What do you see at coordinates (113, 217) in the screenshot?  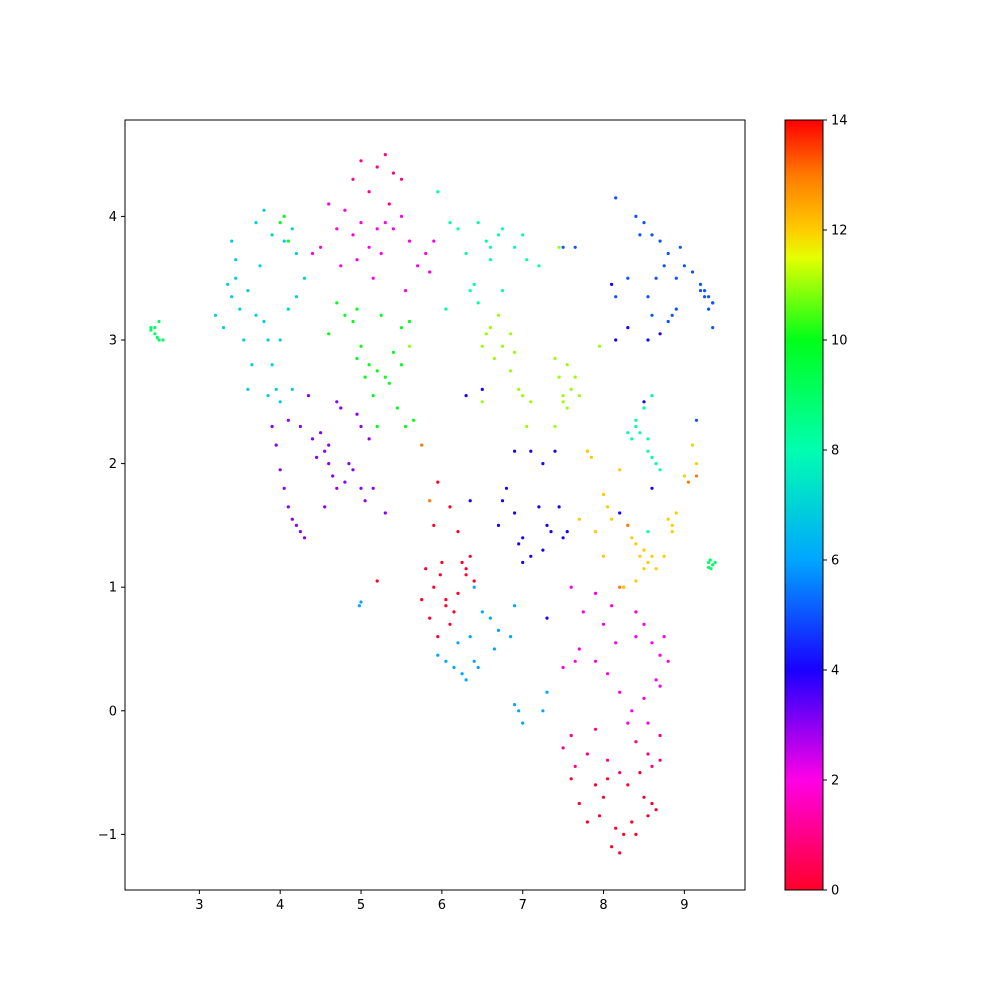 I see `y-tick-label: 4` at bounding box center [113, 217].